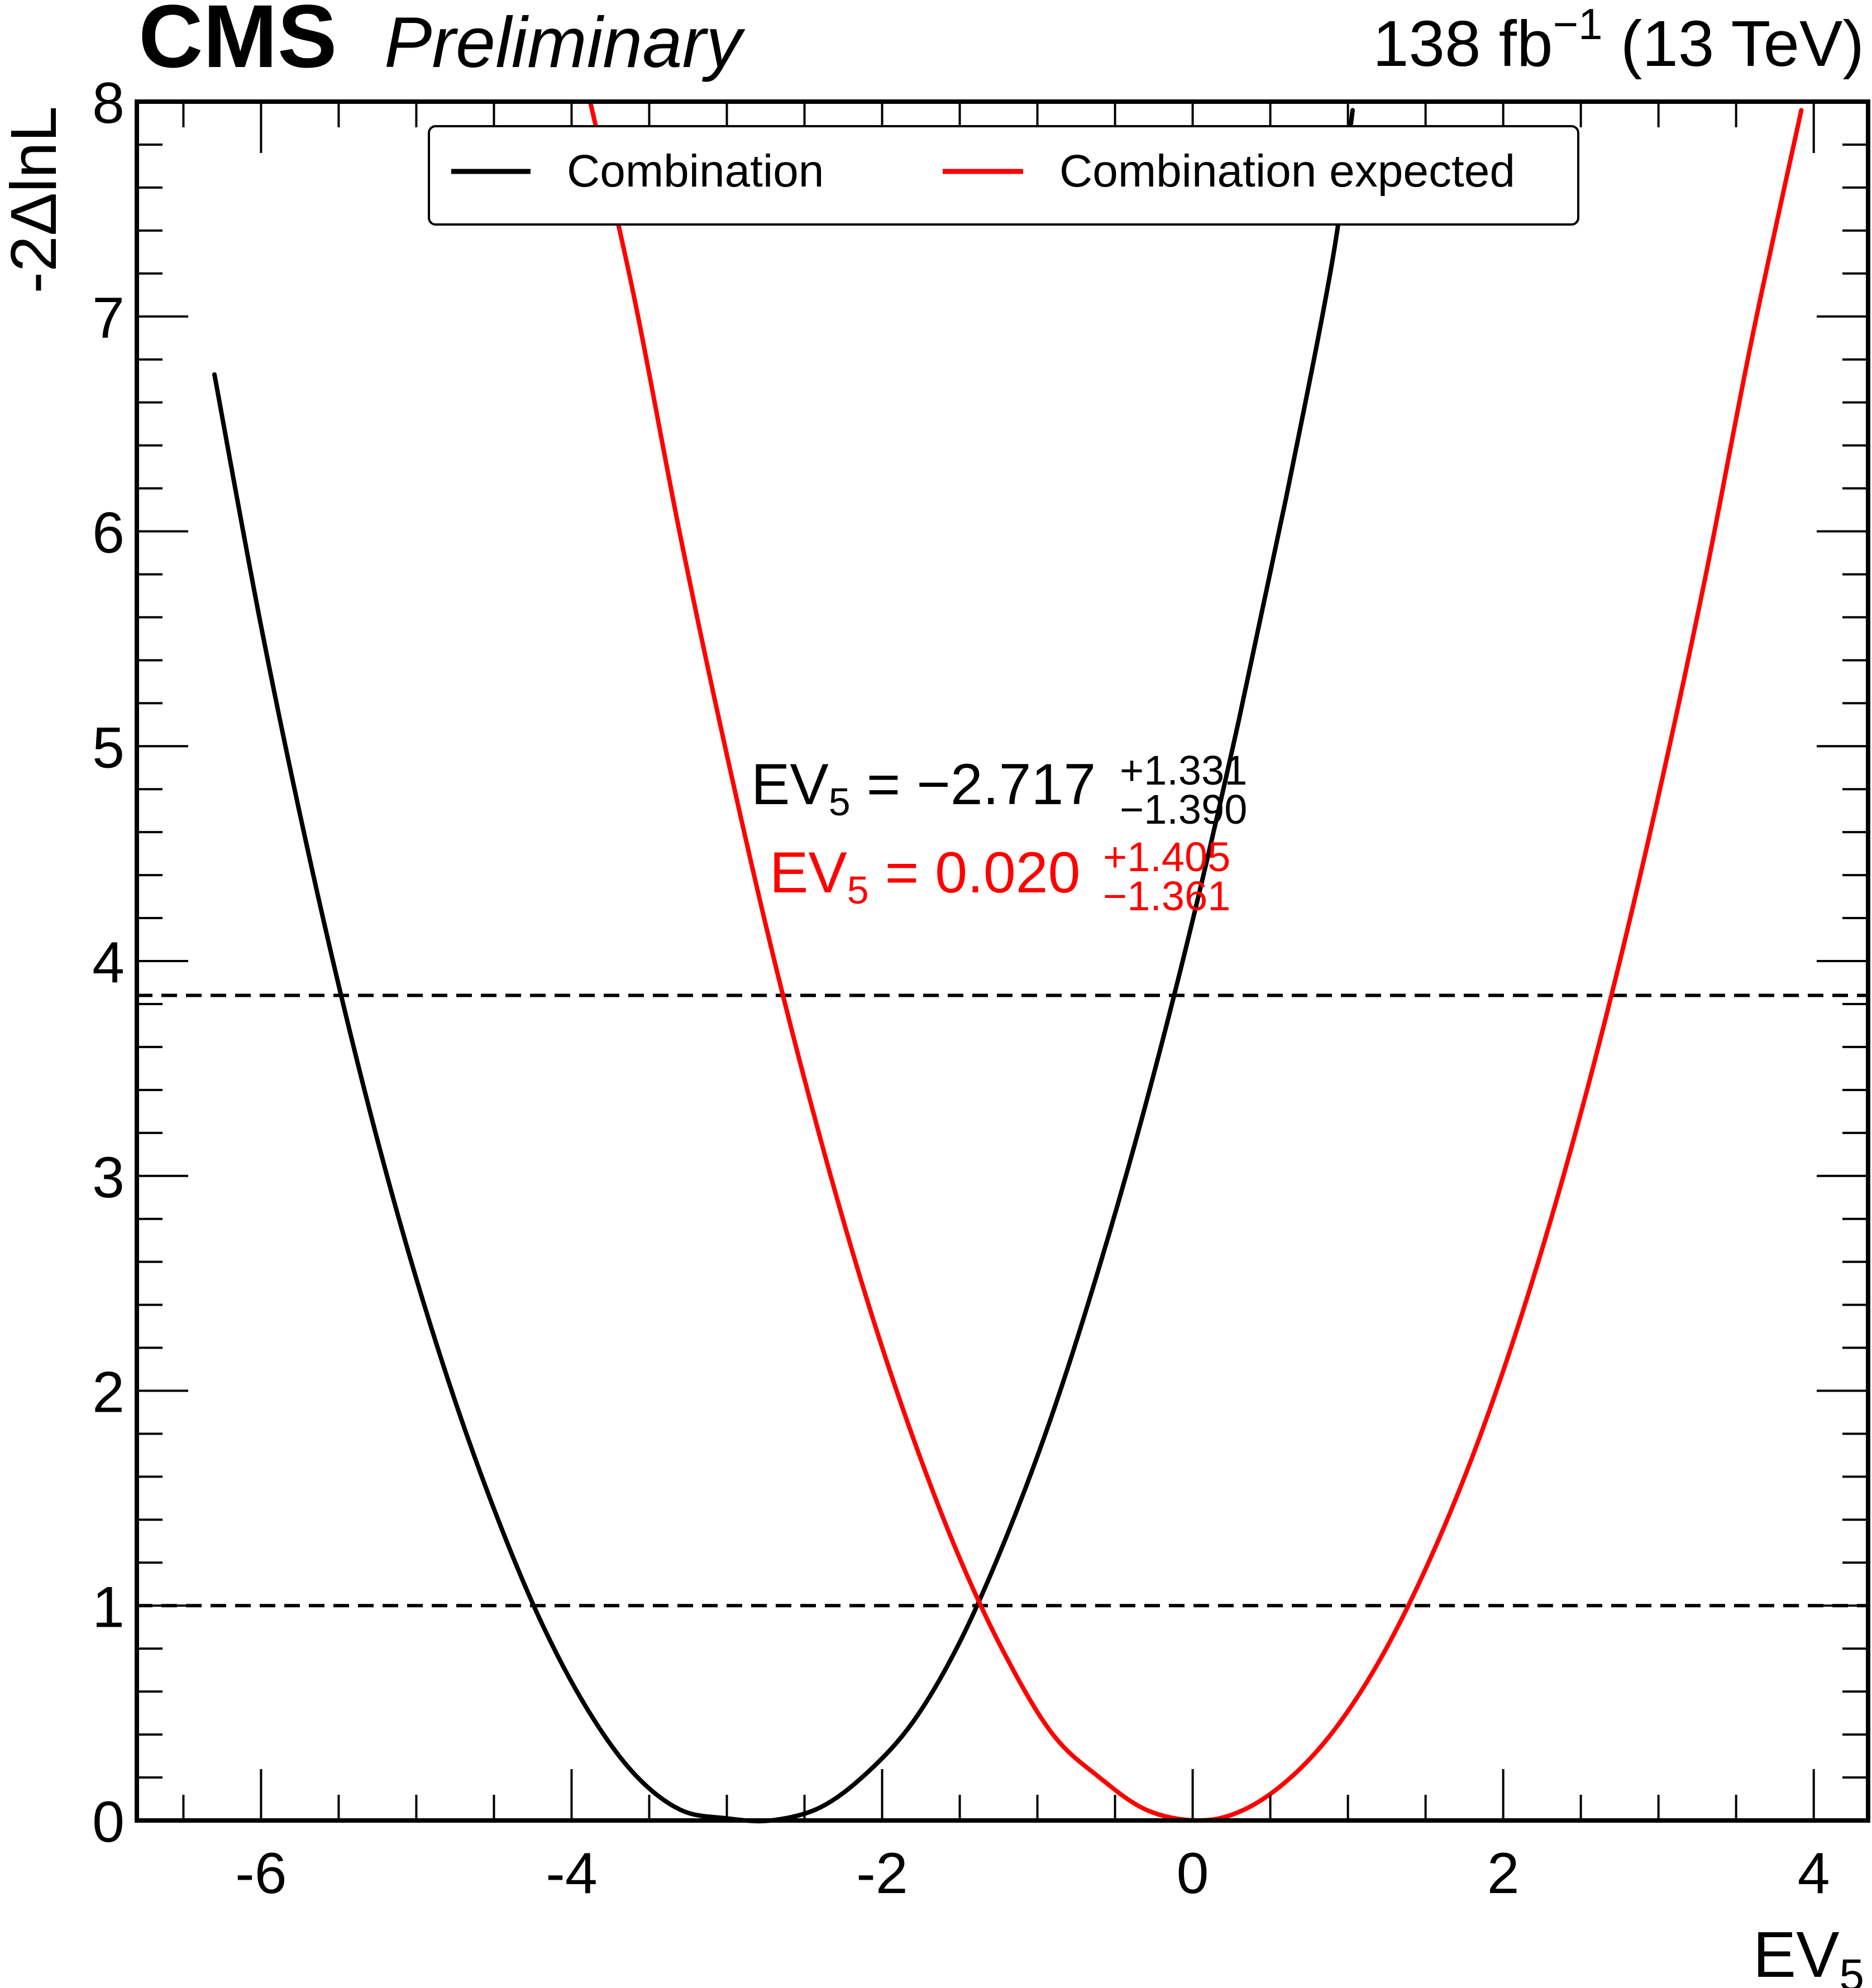 This screenshot has height=1988, width=1872. What do you see at coordinates (1814, 1873) in the screenshot?
I see `x-tick-label: 4` at bounding box center [1814, 1873].